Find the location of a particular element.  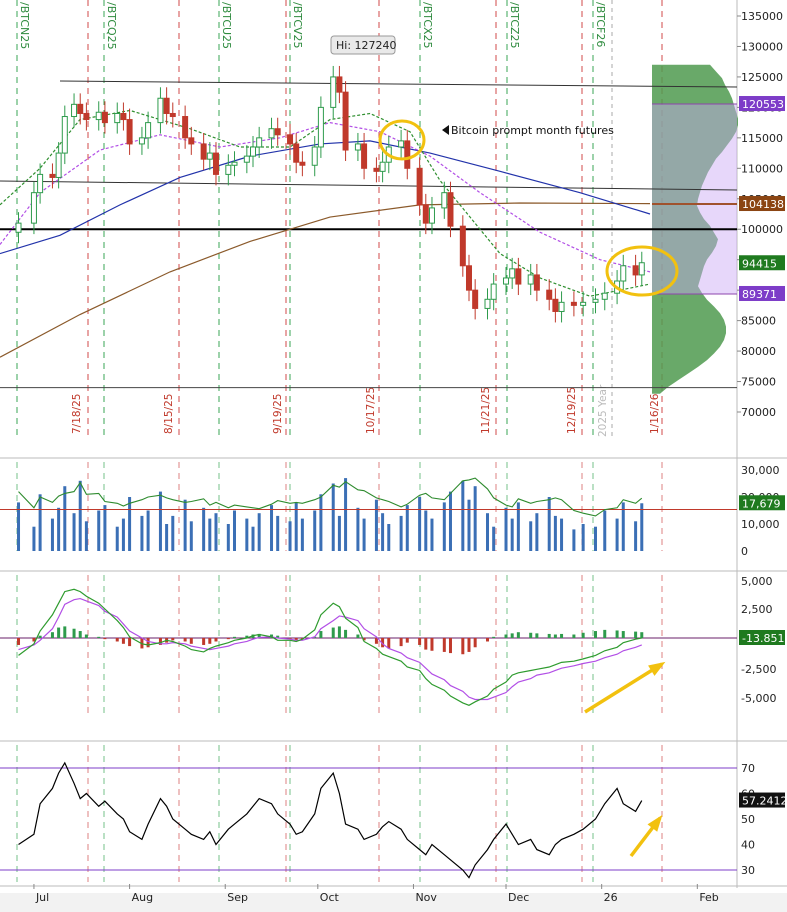

x-tick-label: 26 is located at coordinates (611, 897).